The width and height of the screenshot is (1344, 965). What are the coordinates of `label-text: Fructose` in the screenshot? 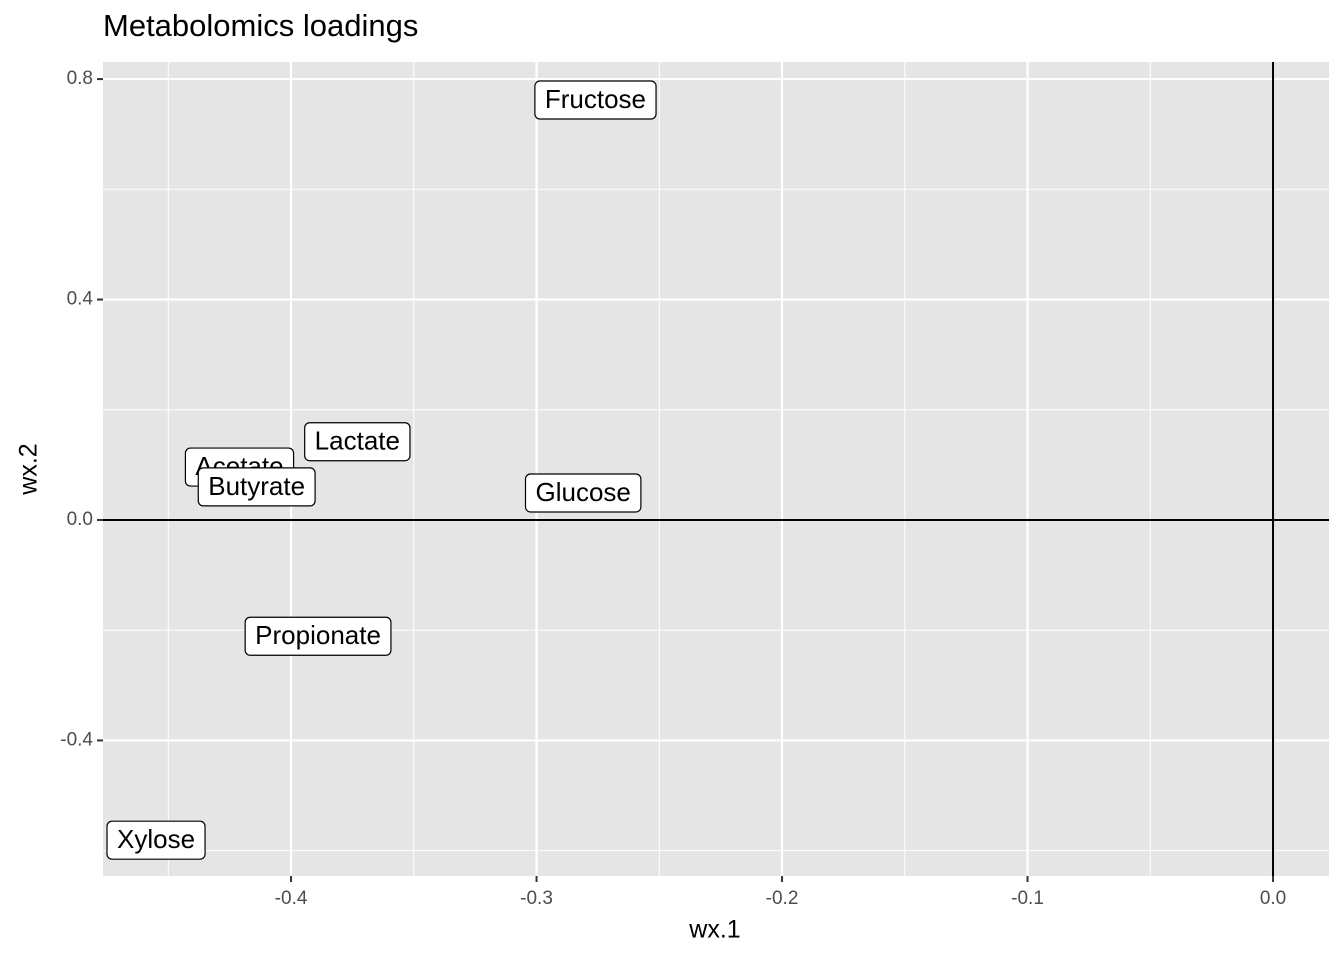 It's located at (595, 99).